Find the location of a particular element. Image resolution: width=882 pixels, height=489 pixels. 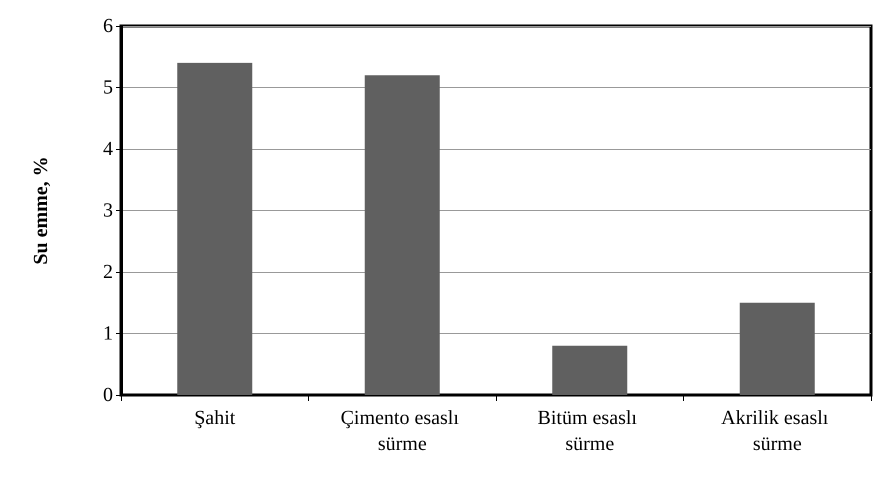

y-tick-label: 4 is located at coordinates (108, 149).